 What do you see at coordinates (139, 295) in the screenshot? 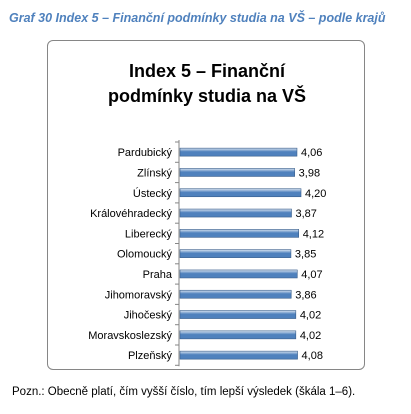
I see `category-label: Jihomoravský` at bounding box center [139, 295].